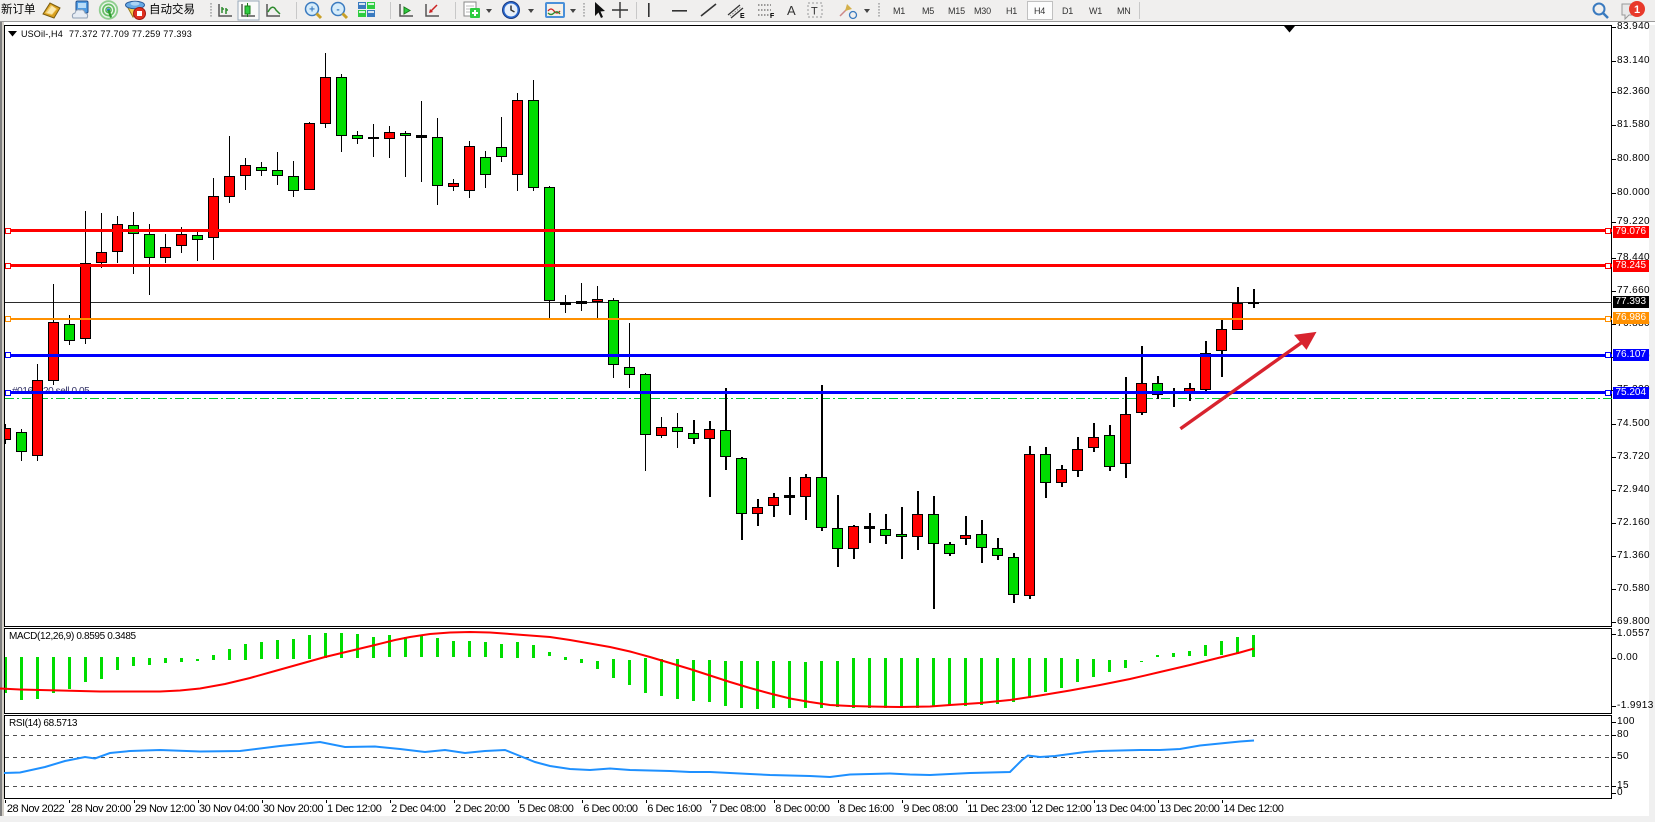 The height and width of the screenshot is (822, 1655). I want to click on svg-text: T, so click(814, 12).